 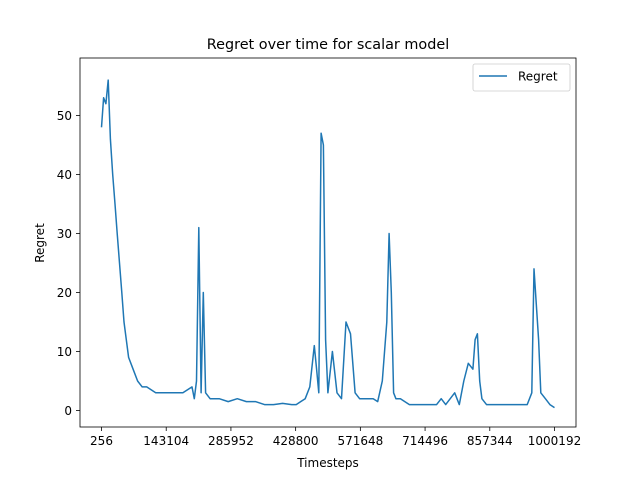 What do you see at coordinates (68, 263) in the screenshot?
I see `y-axis: 0 10 20 30 40 50` at bounding box center [68, 263].